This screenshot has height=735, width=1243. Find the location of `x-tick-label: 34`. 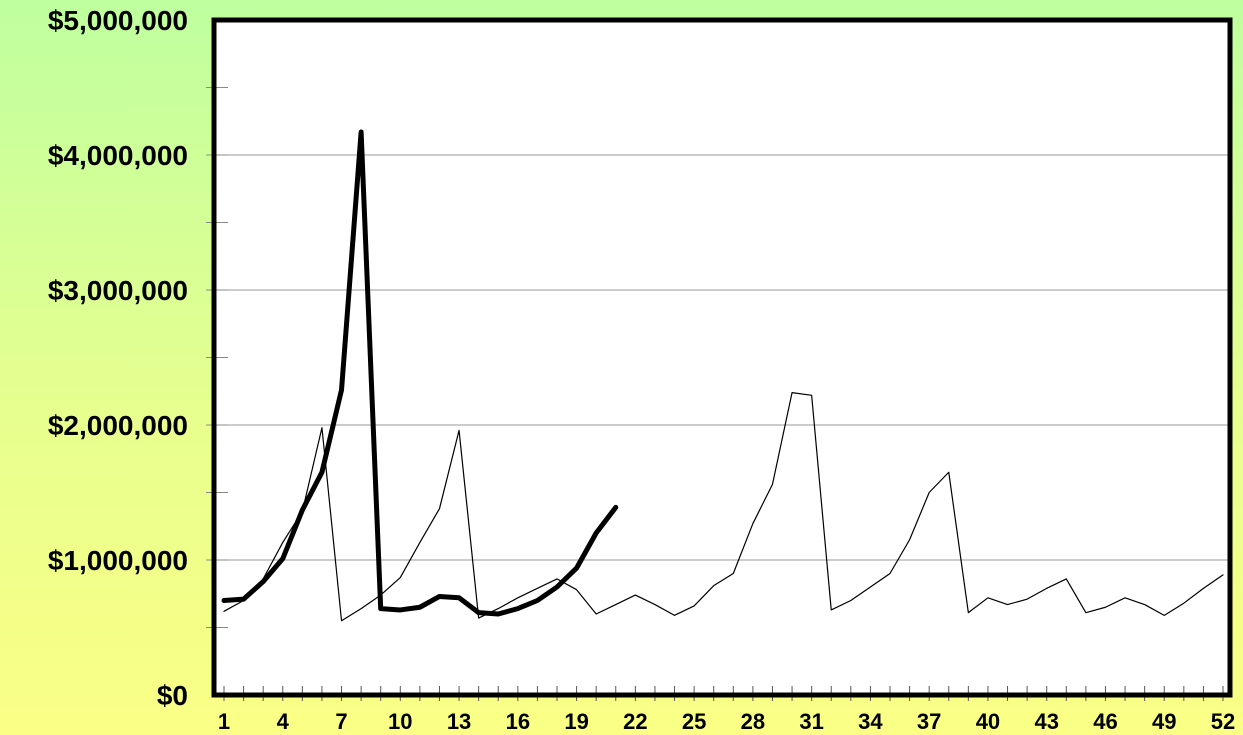

x-tick-label: 34 is located at coordinates (870, 721).